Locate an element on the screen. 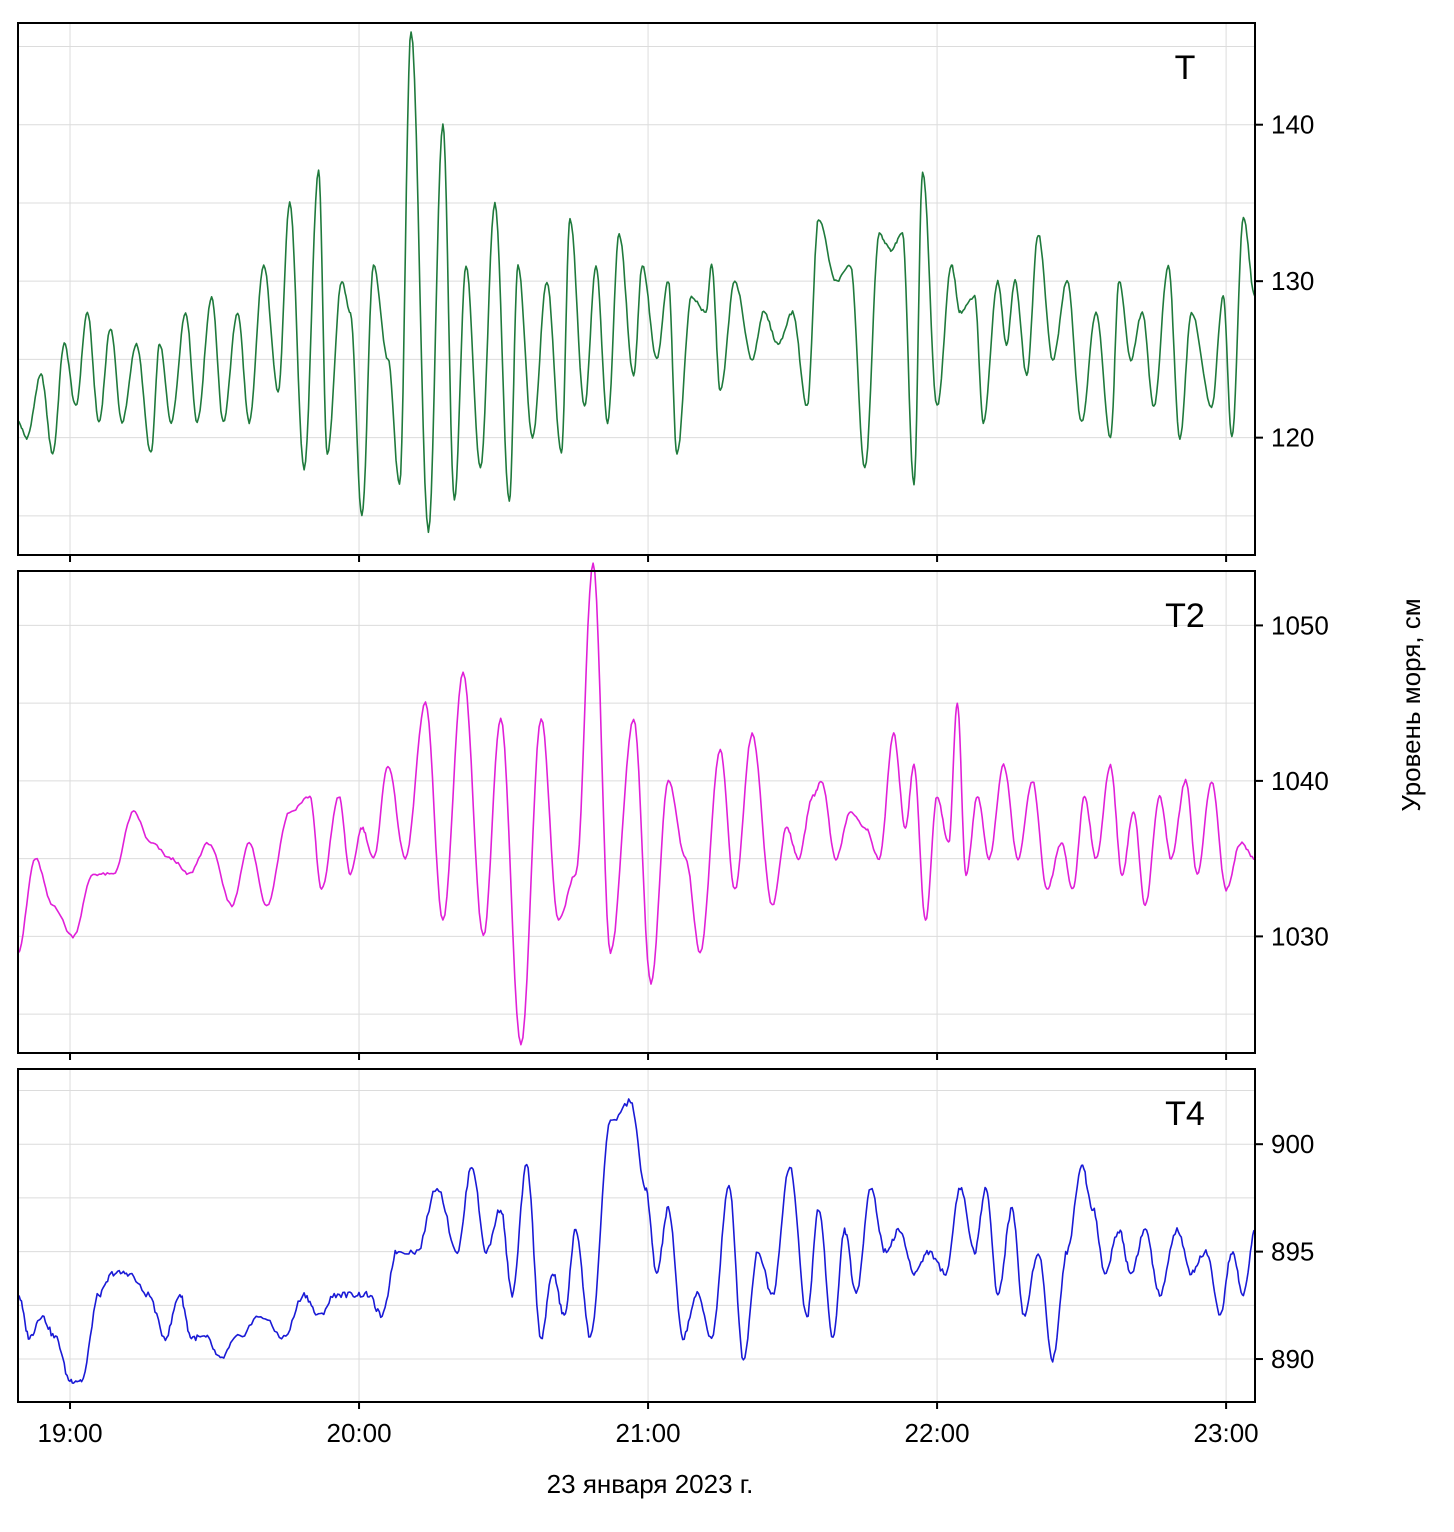  x-tick-label: 23:00 is located at coordinates (1226, 1433).